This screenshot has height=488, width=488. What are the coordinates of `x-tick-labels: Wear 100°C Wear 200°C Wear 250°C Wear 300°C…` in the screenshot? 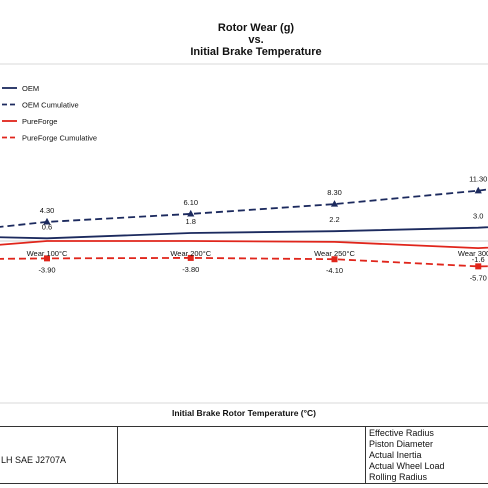 It's located at (257, 253).